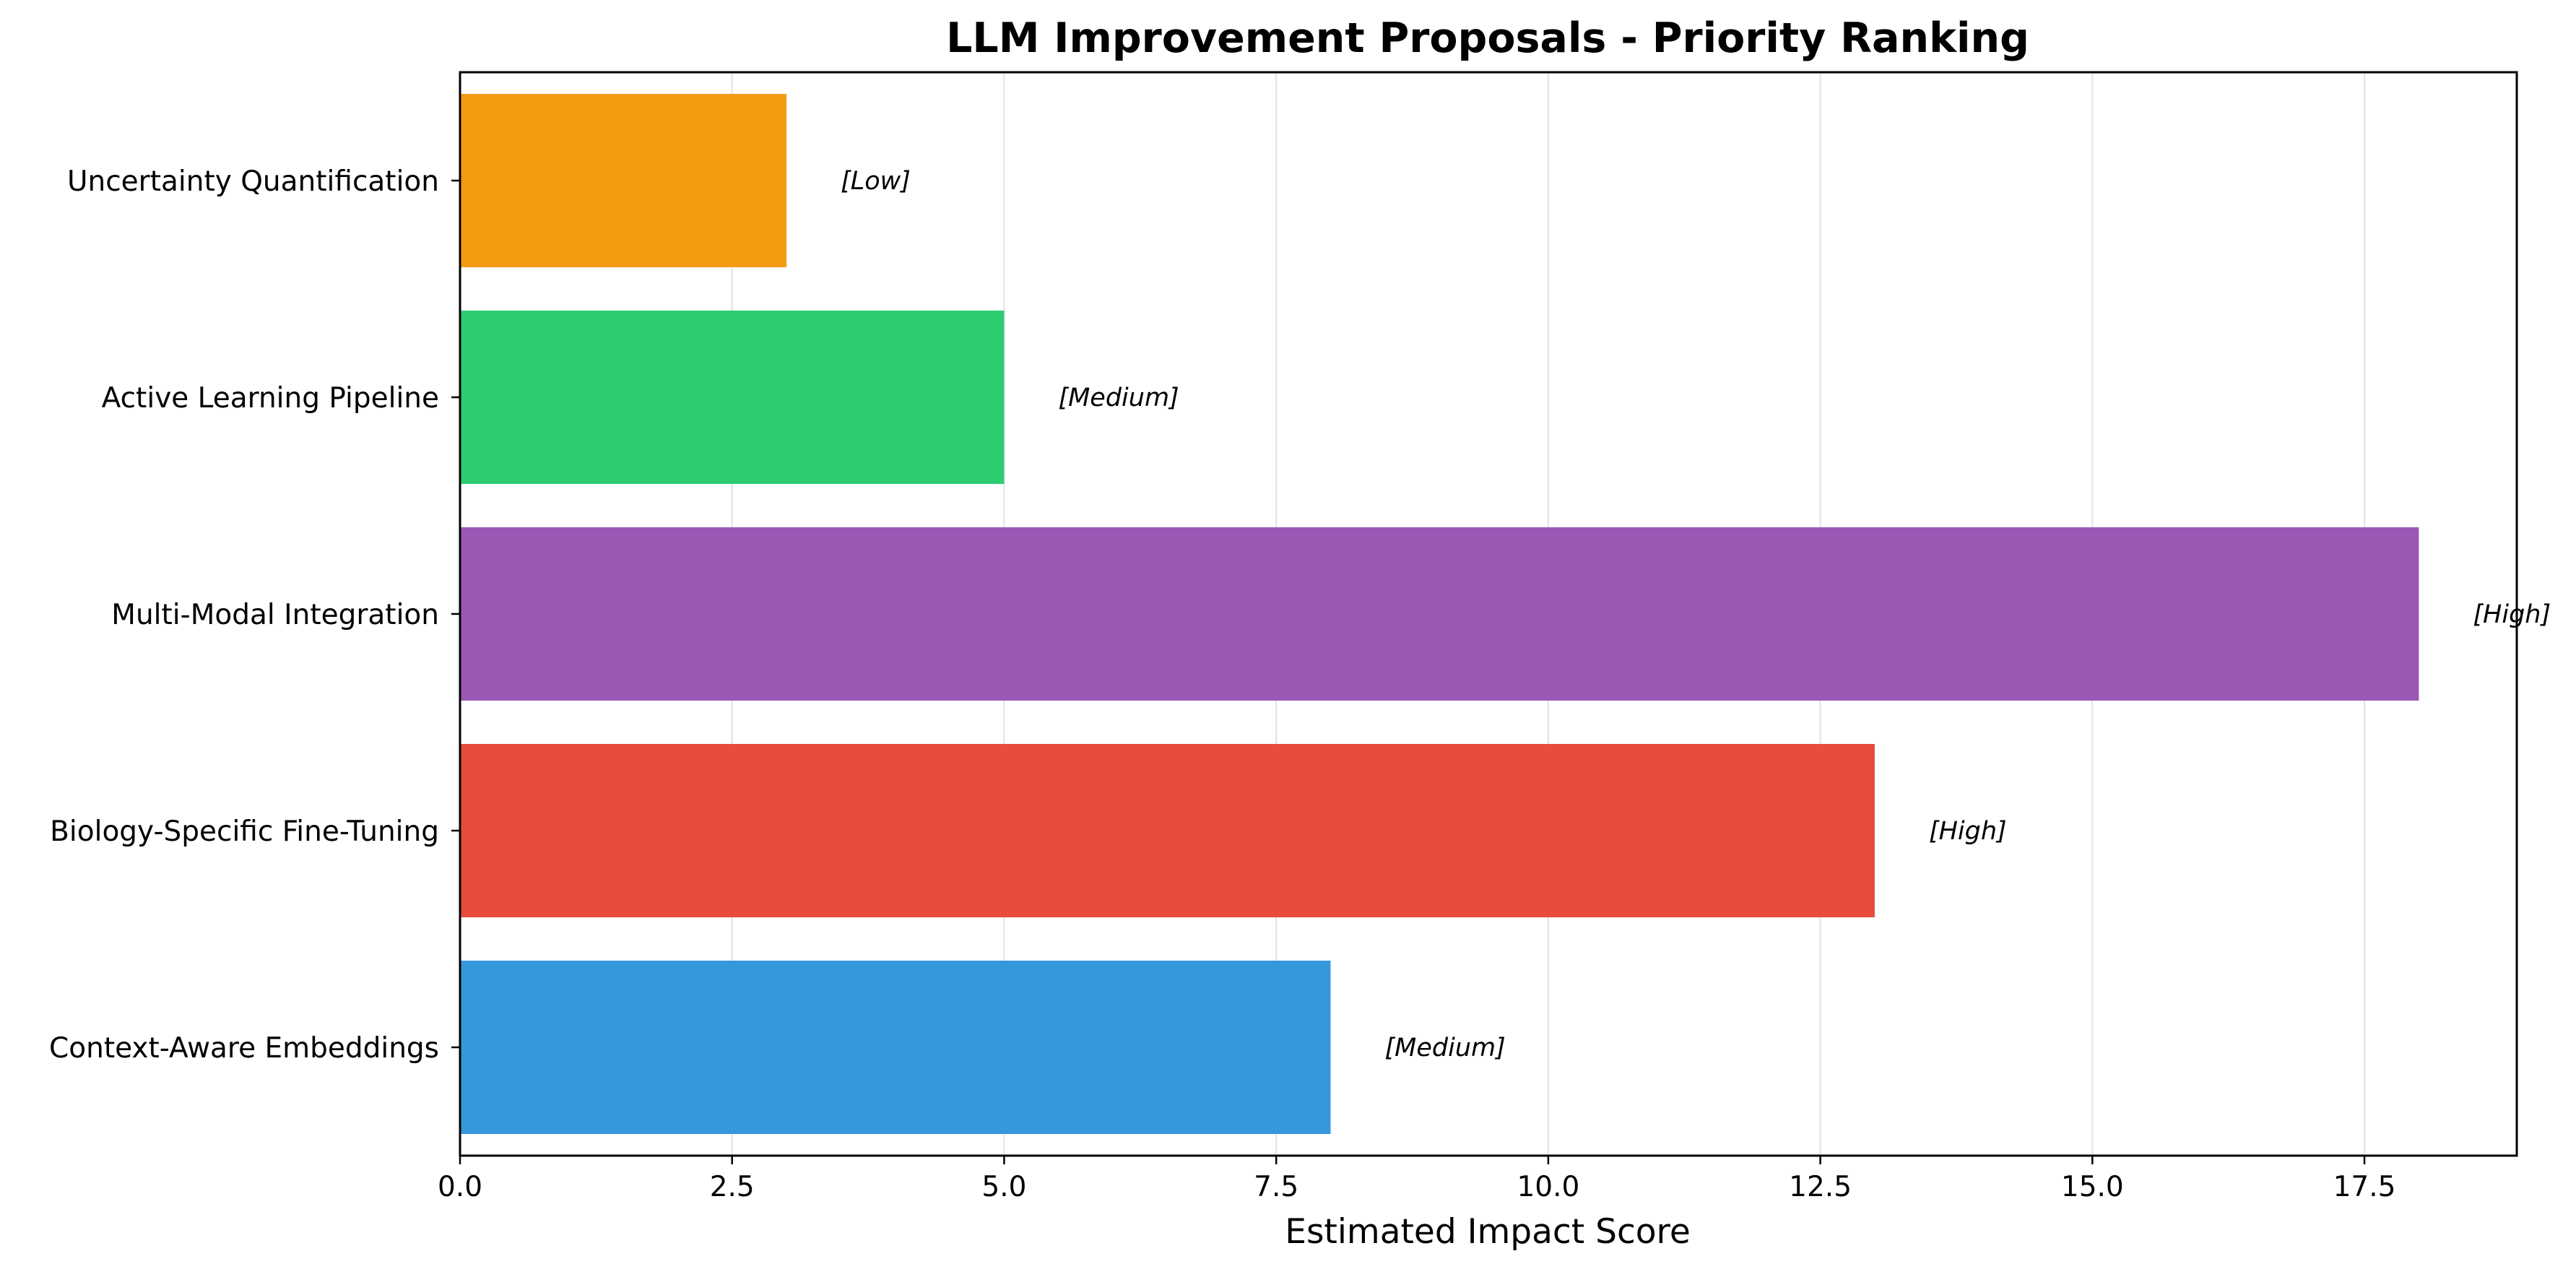 Image resolution: width=2576 pixels, height=1277 pixels. Describe the element at coordinates (2092, 1187) in the screenshot. I see `x-tick-label: 15.0` at that location.